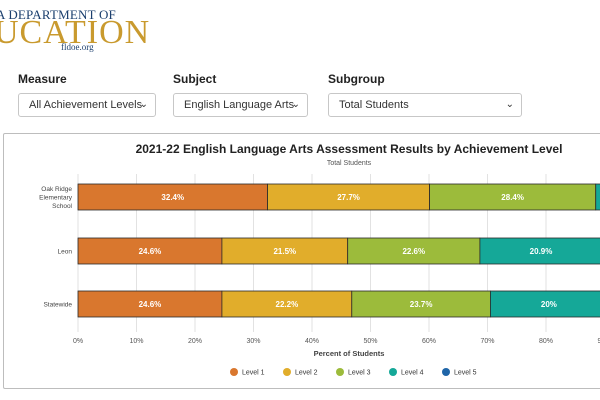  I want to click on legend-item: Level 4, so click(412, 373).